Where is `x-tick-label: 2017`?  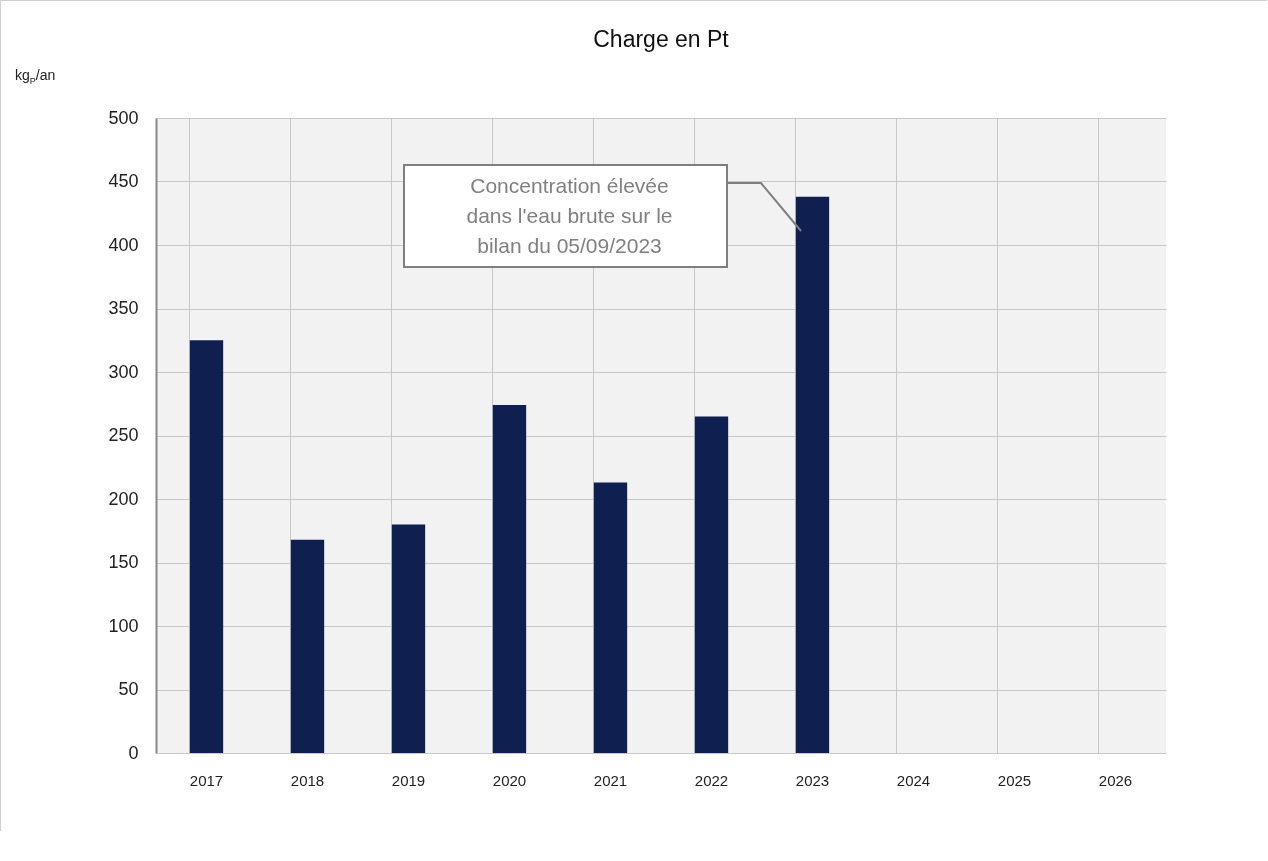
x-tick-label: 2017 is located at coordinates (206, 780).